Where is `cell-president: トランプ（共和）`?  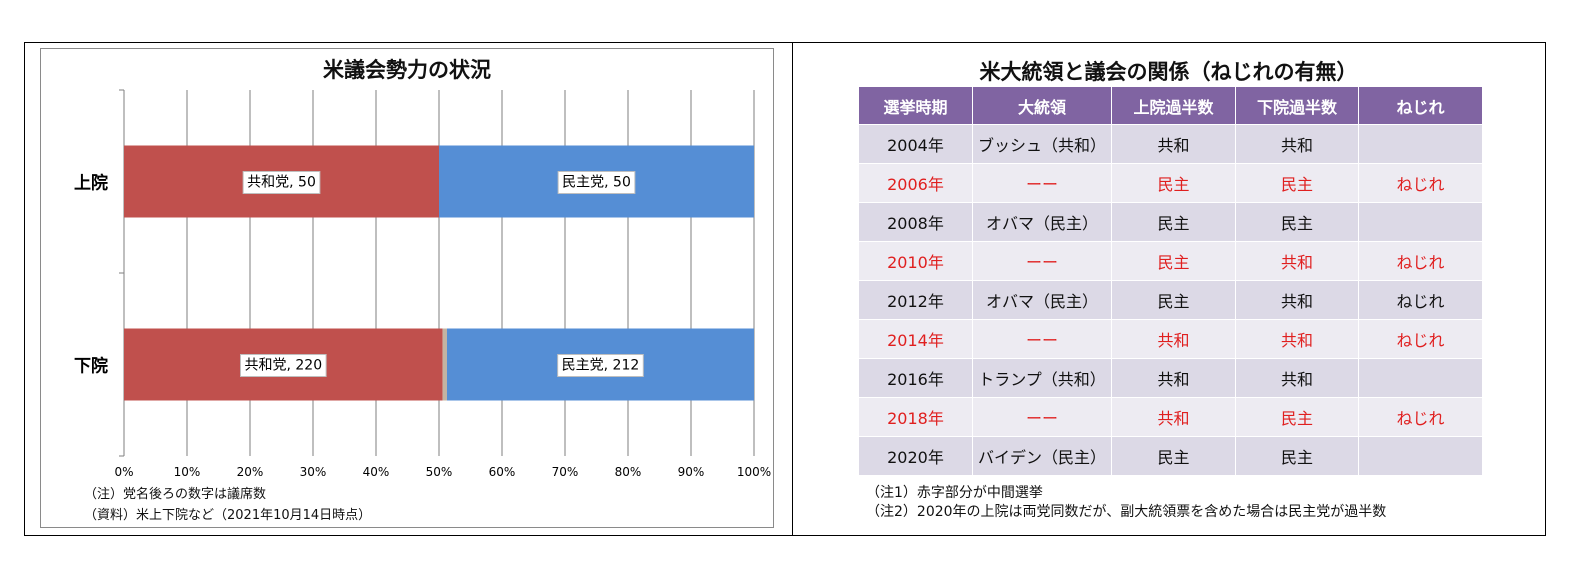
cell-president: トランプ（共和） is located at coordinates (1042, 378).